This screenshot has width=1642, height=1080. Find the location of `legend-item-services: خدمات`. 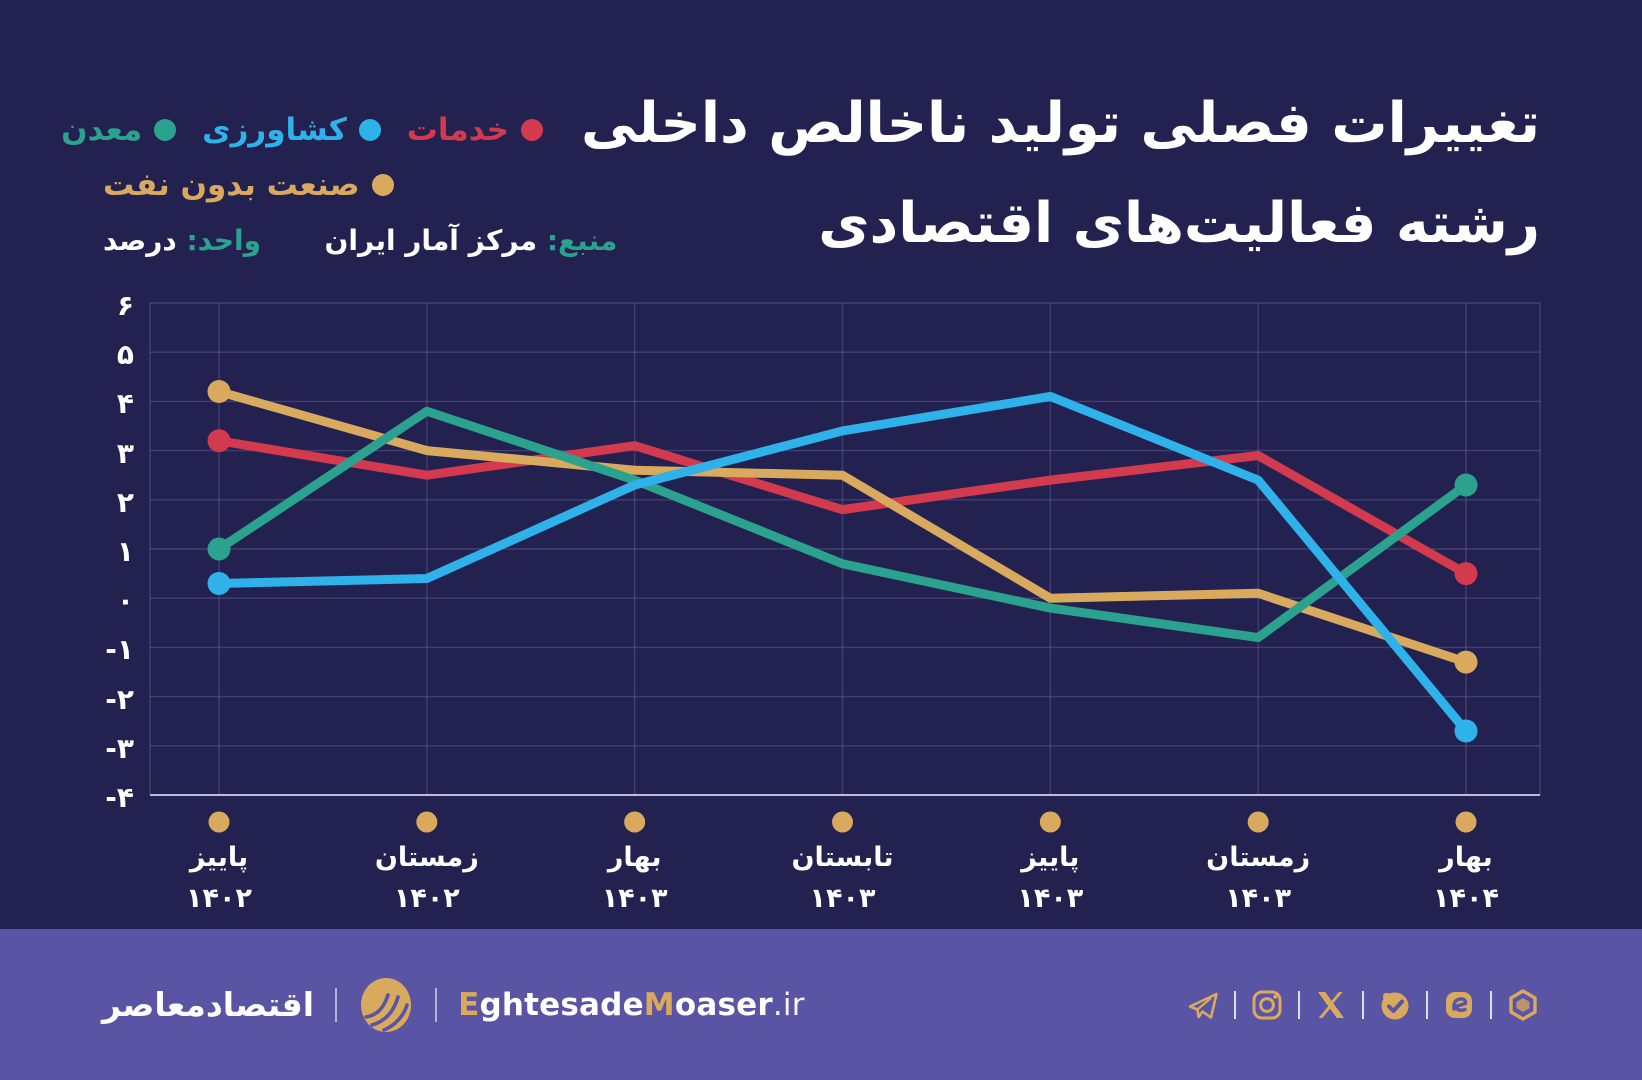

legend-item-services: خدمات is located at coordinates (475, 130).